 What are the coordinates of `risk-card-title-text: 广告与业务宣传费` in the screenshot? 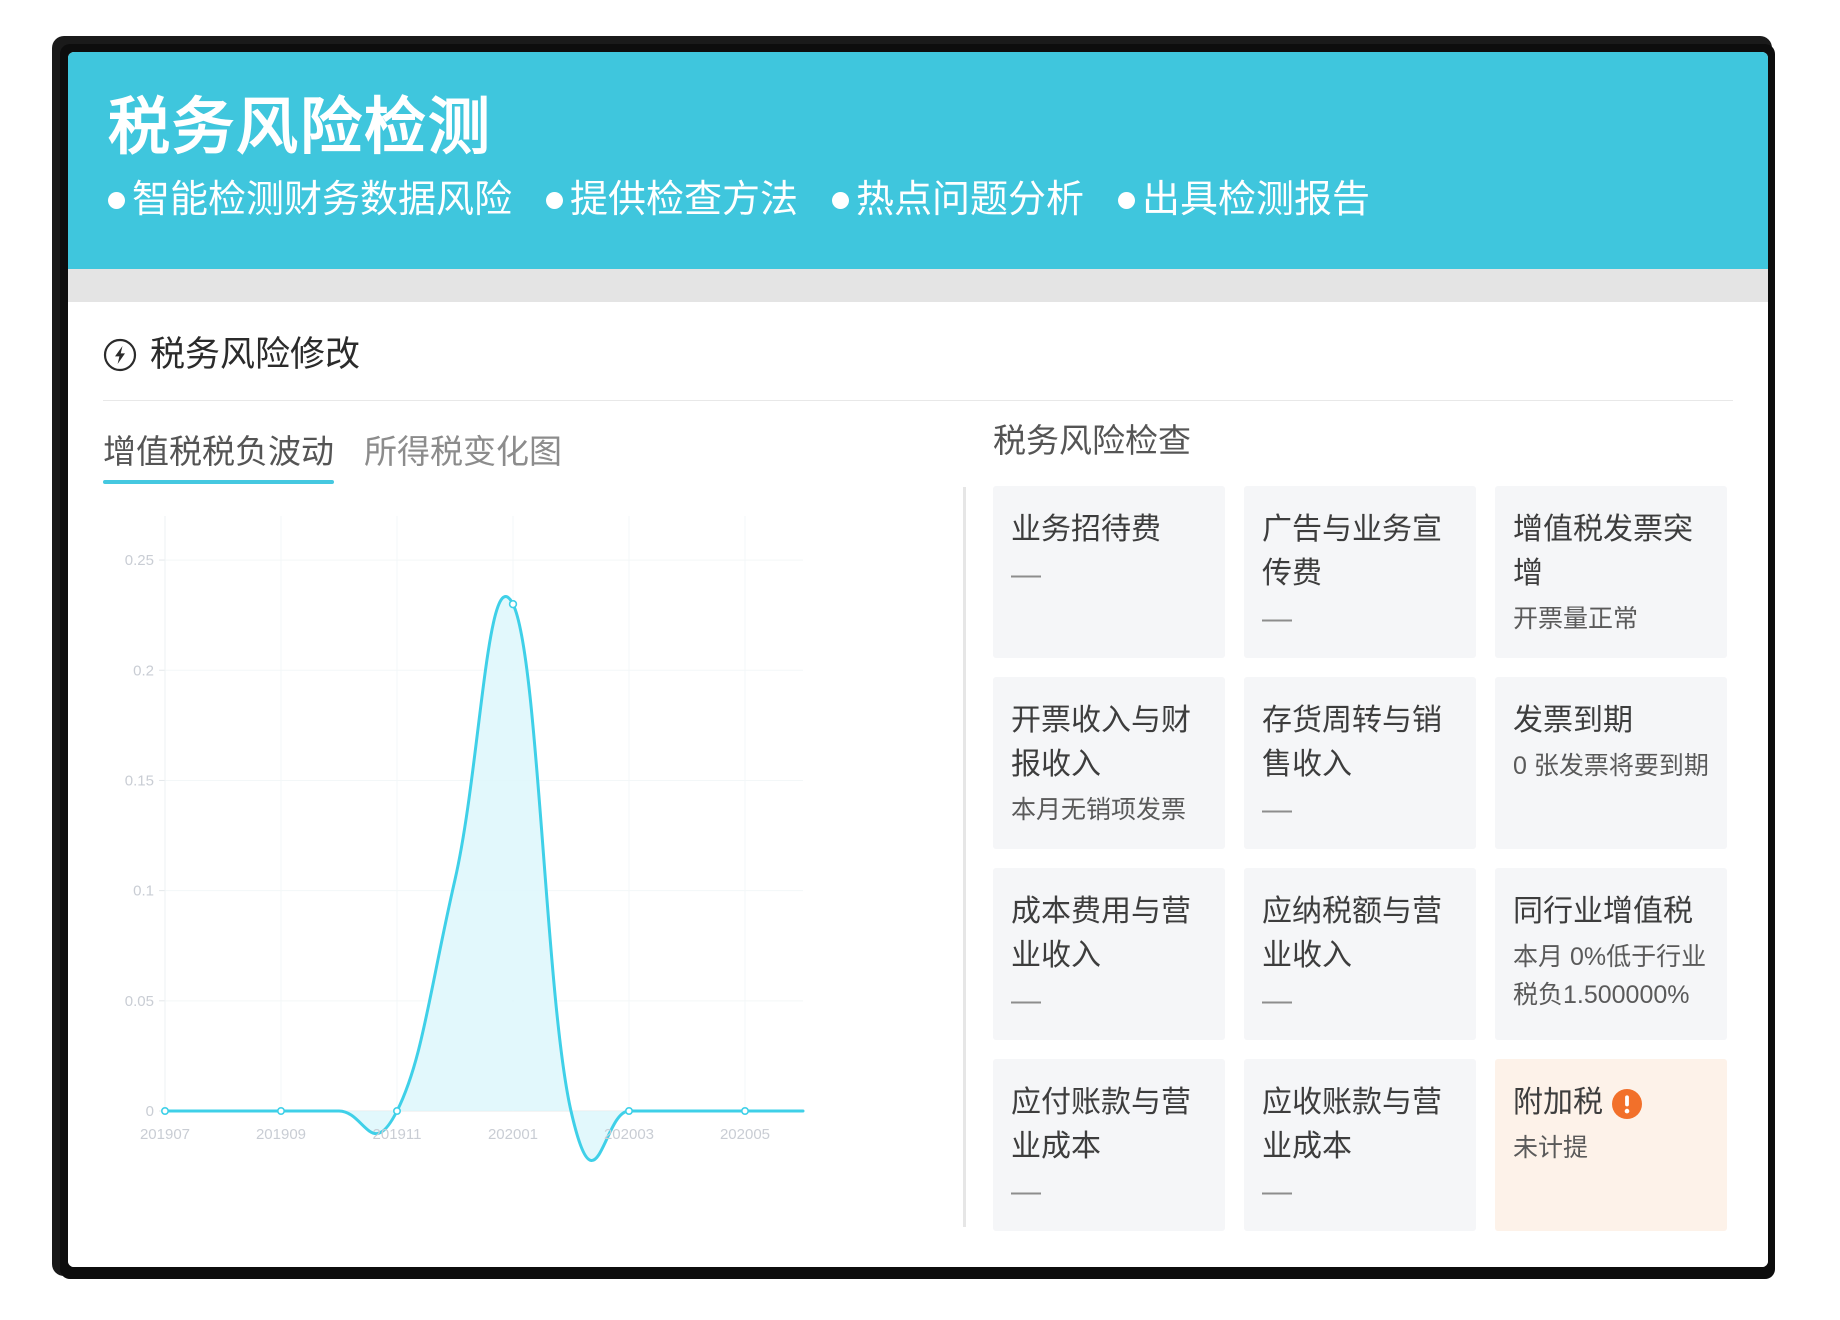 It's located at (1352, 551).